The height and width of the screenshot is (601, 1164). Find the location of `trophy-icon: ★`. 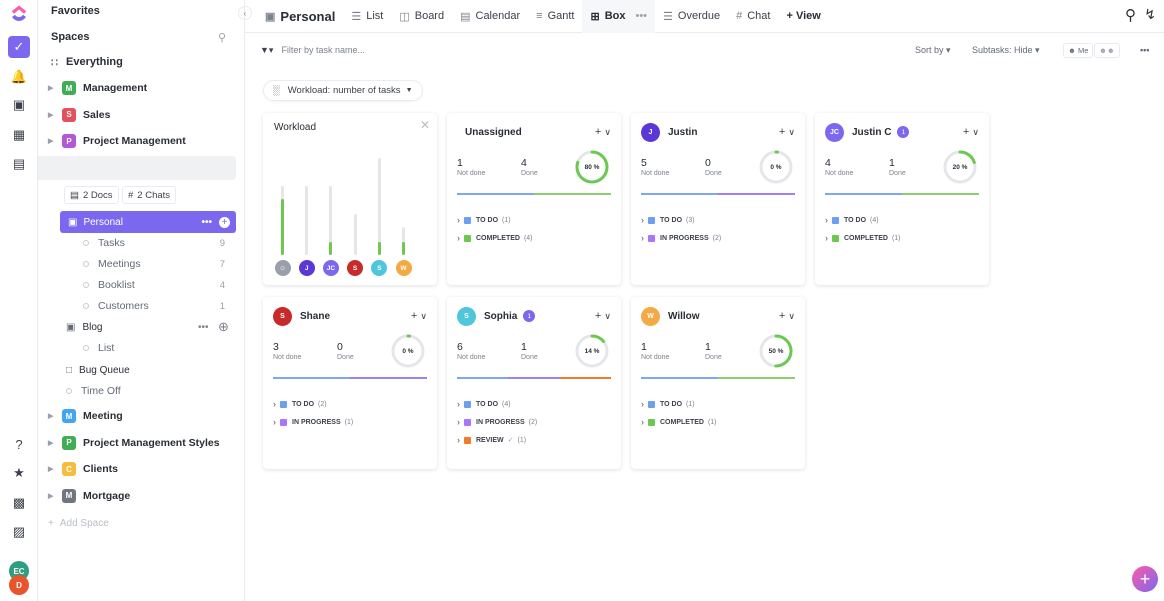

trophy-icon: ★ is located at coordinates (19, 472).